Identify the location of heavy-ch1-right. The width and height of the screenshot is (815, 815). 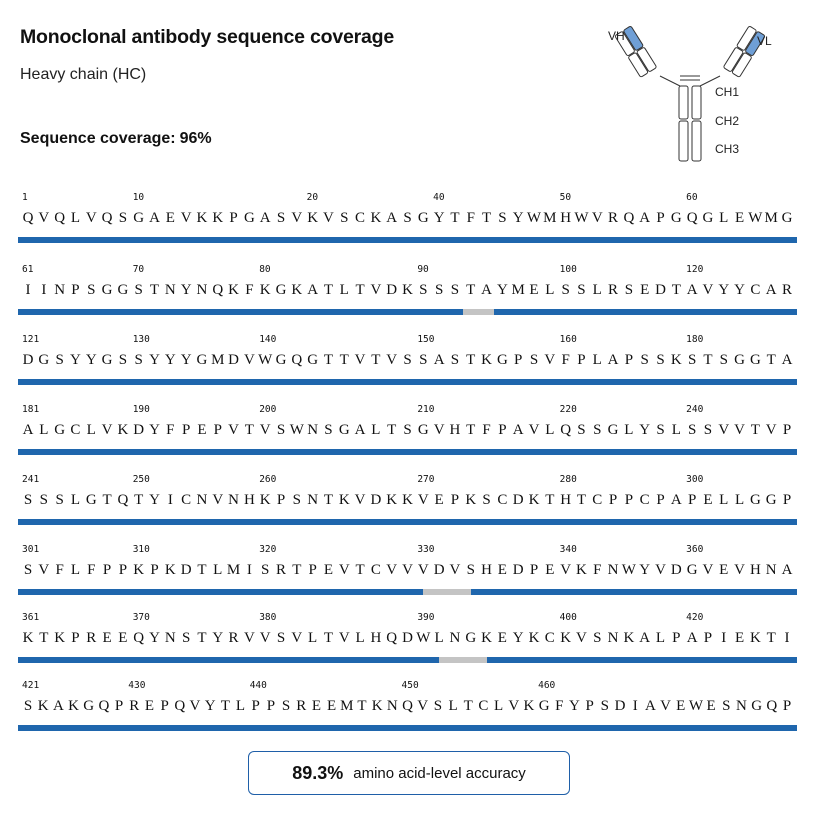
(733, 59).